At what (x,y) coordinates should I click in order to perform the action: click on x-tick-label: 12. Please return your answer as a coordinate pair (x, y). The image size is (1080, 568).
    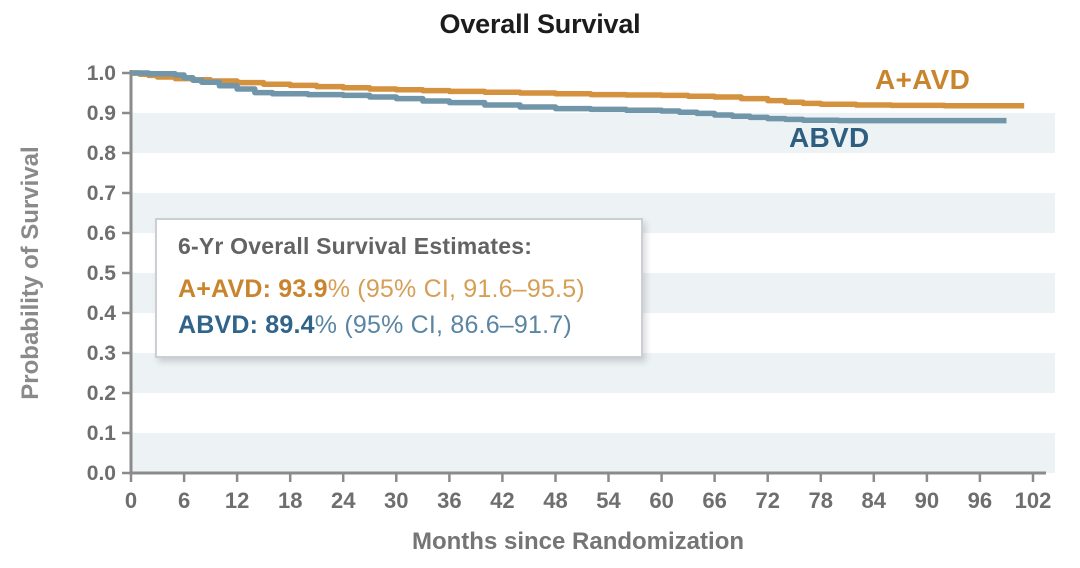
    Looking at the image, I should click on (237, 500).